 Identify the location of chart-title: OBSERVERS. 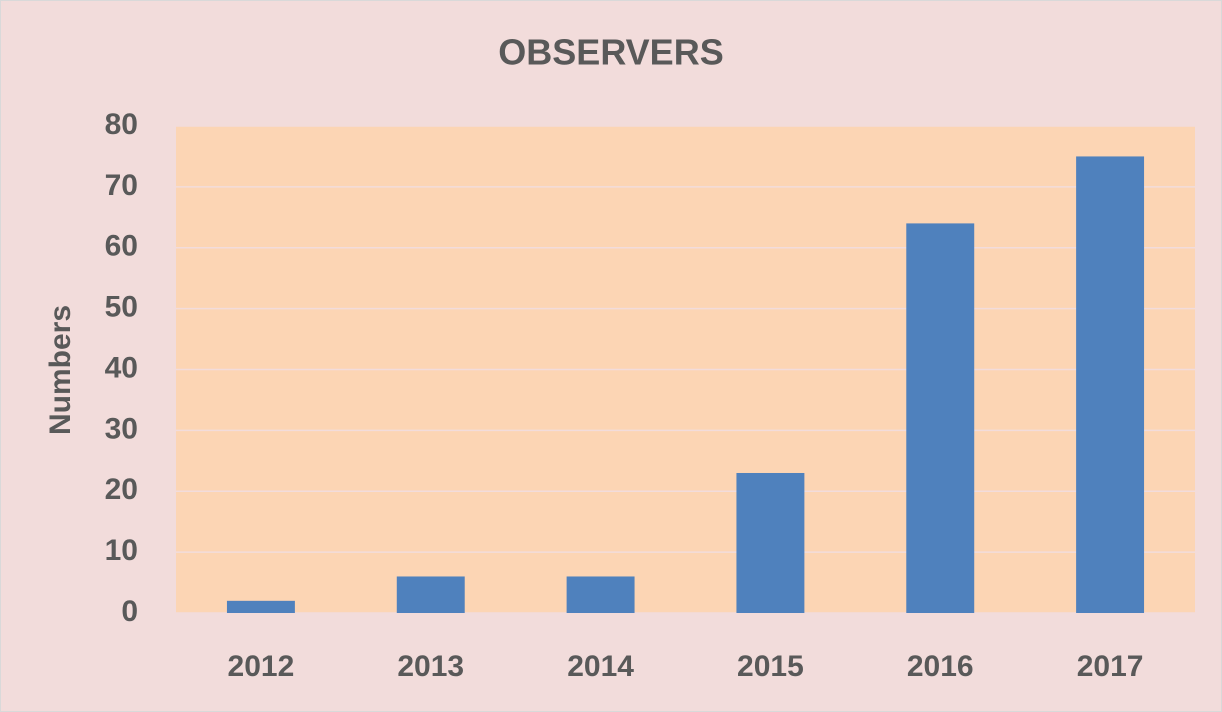
(610, 52).